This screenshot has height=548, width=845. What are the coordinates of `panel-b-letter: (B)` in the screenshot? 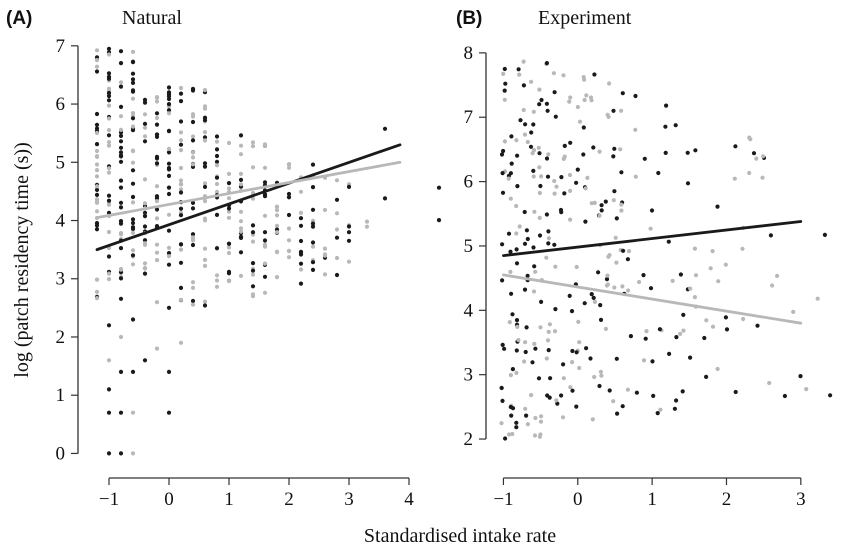 It's located at (469, 18).